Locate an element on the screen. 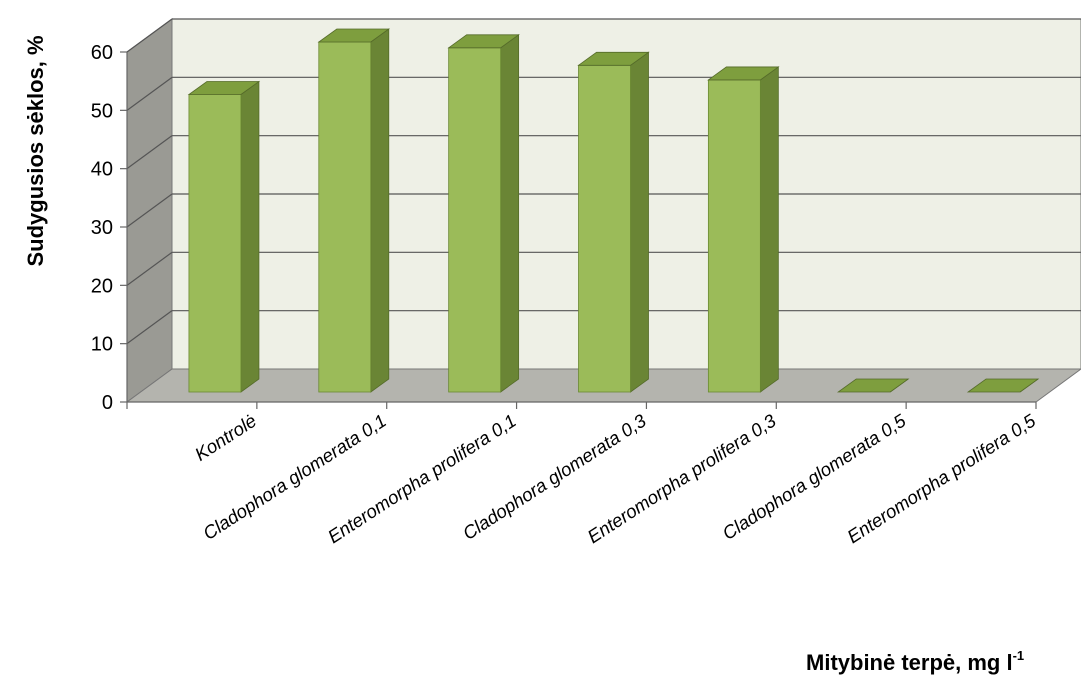 This screenshot has width=1081, height=682. x-axis-label-superscript: -1 is located at coordinates (1019, 655).